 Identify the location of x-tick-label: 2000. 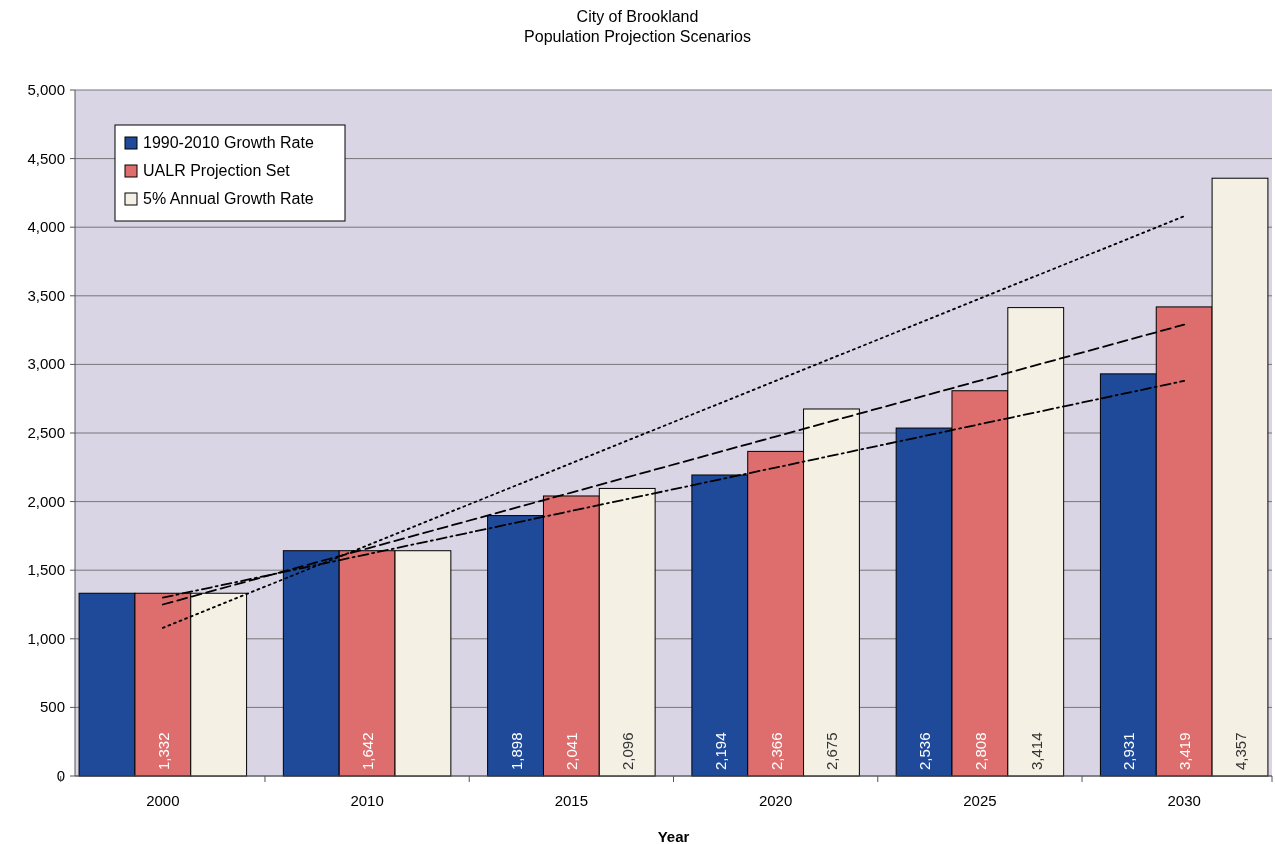
(163, 800).